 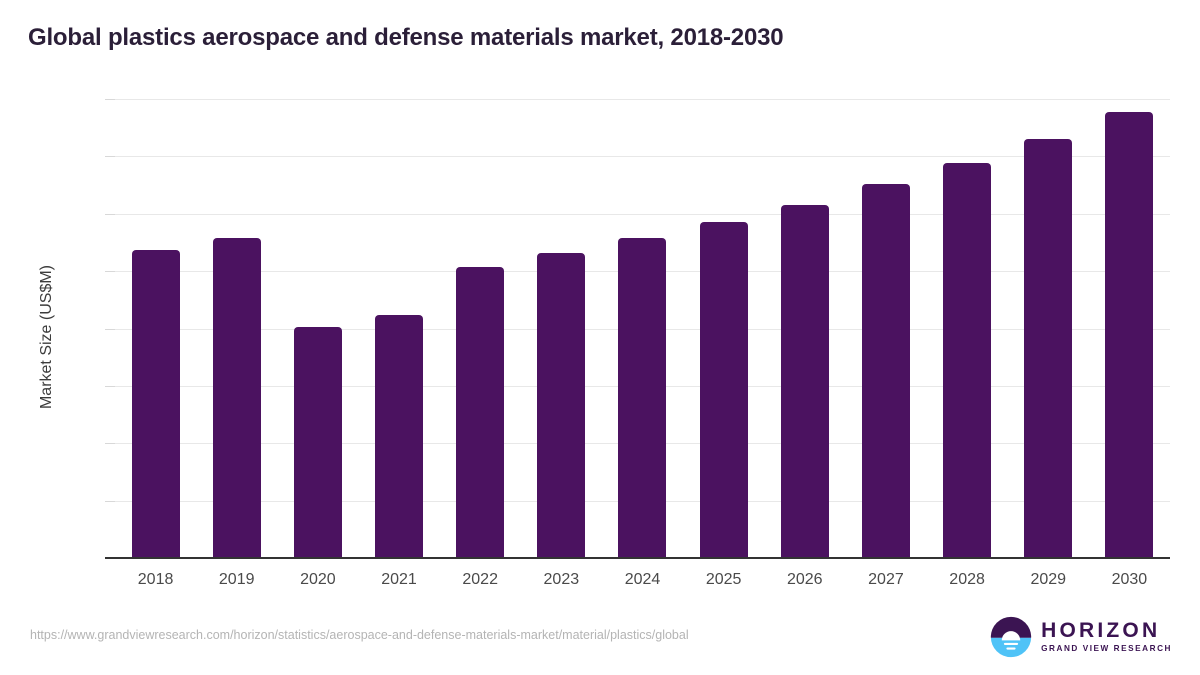 I want to click on x-axis-tick-label: 2029, so click(x=1048, y=579).